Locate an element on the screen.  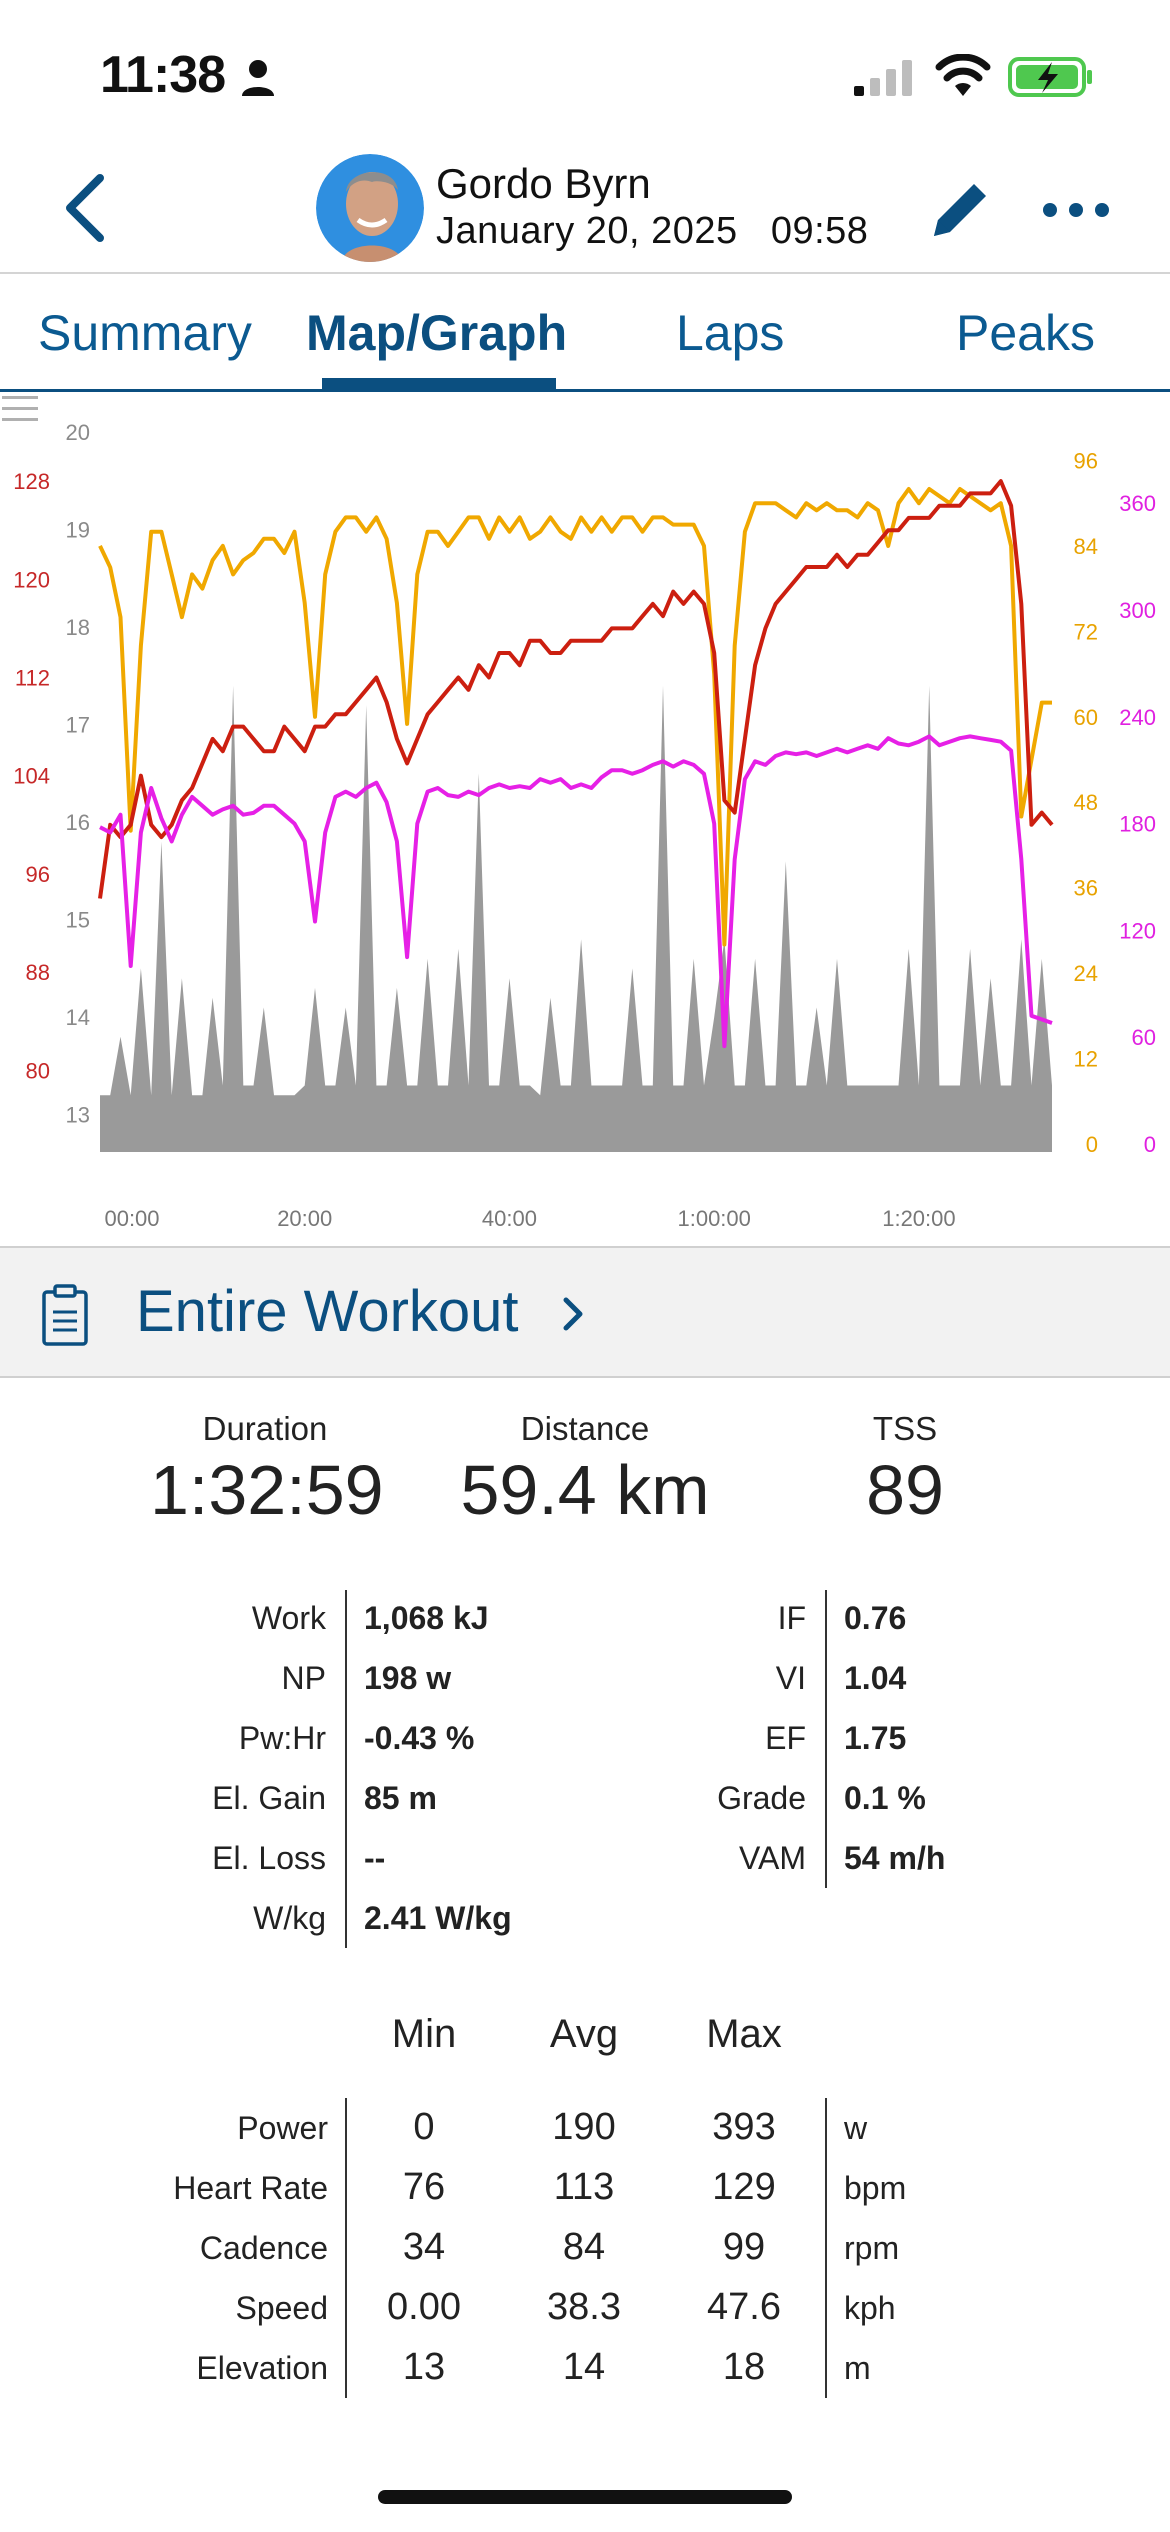
column-header-min: Min is located at coordinates (424, 2034).